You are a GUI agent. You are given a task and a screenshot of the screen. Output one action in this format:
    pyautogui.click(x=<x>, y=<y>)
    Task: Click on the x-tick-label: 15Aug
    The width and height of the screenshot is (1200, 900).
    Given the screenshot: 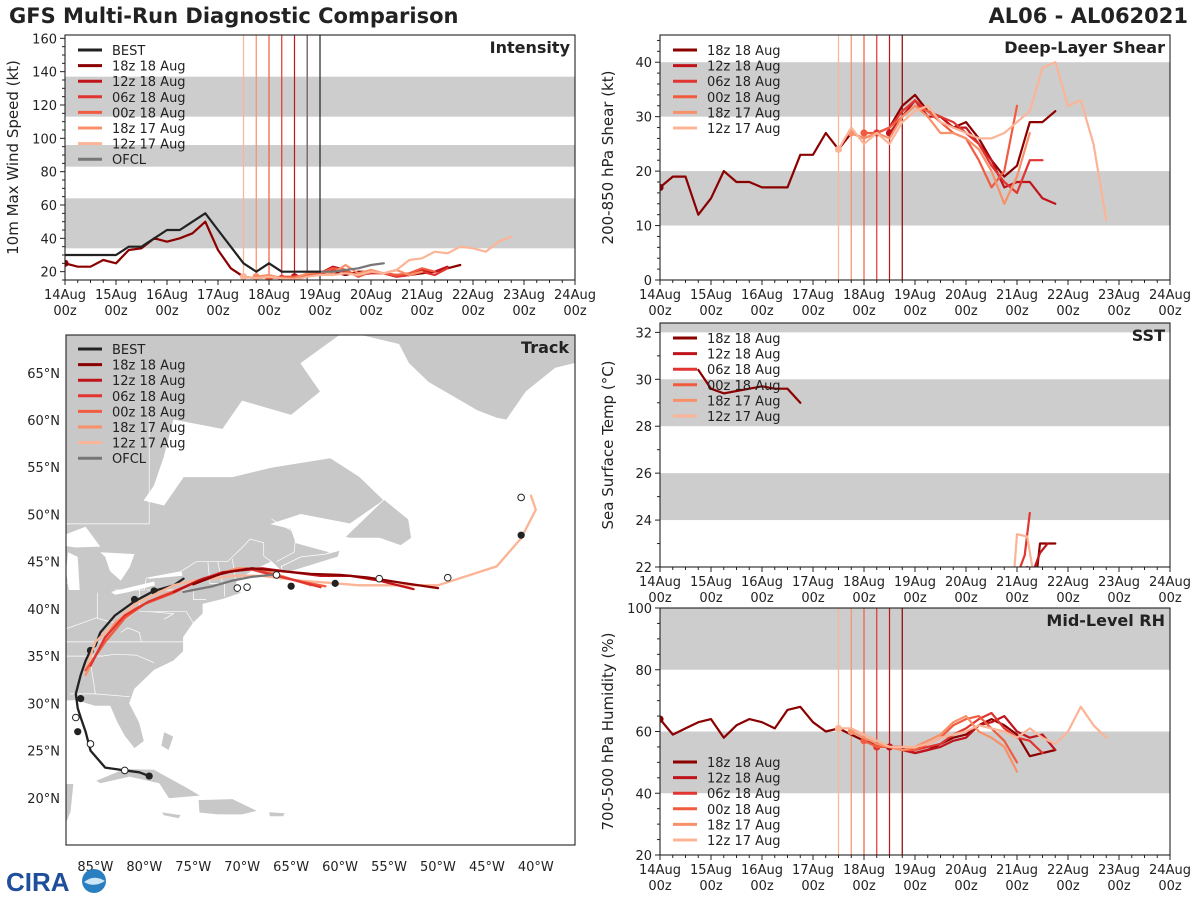 What is the action you would take?
    pyautogui.click(x=711, y=870)
    